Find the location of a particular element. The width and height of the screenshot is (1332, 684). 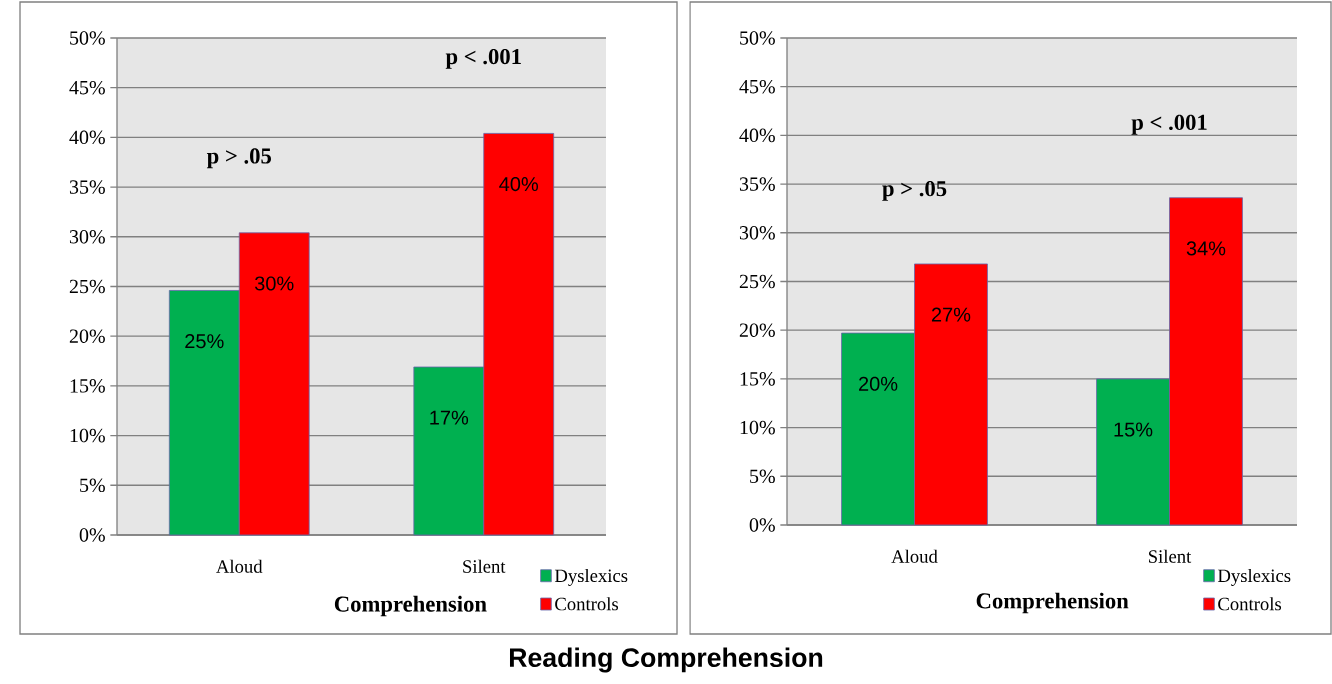

data-label: 17% is located at coordinates (449, 417).